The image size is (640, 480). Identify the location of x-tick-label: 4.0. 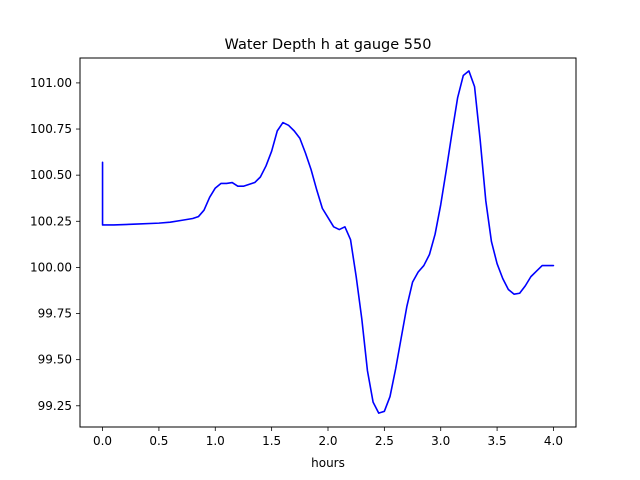
(553, 441).